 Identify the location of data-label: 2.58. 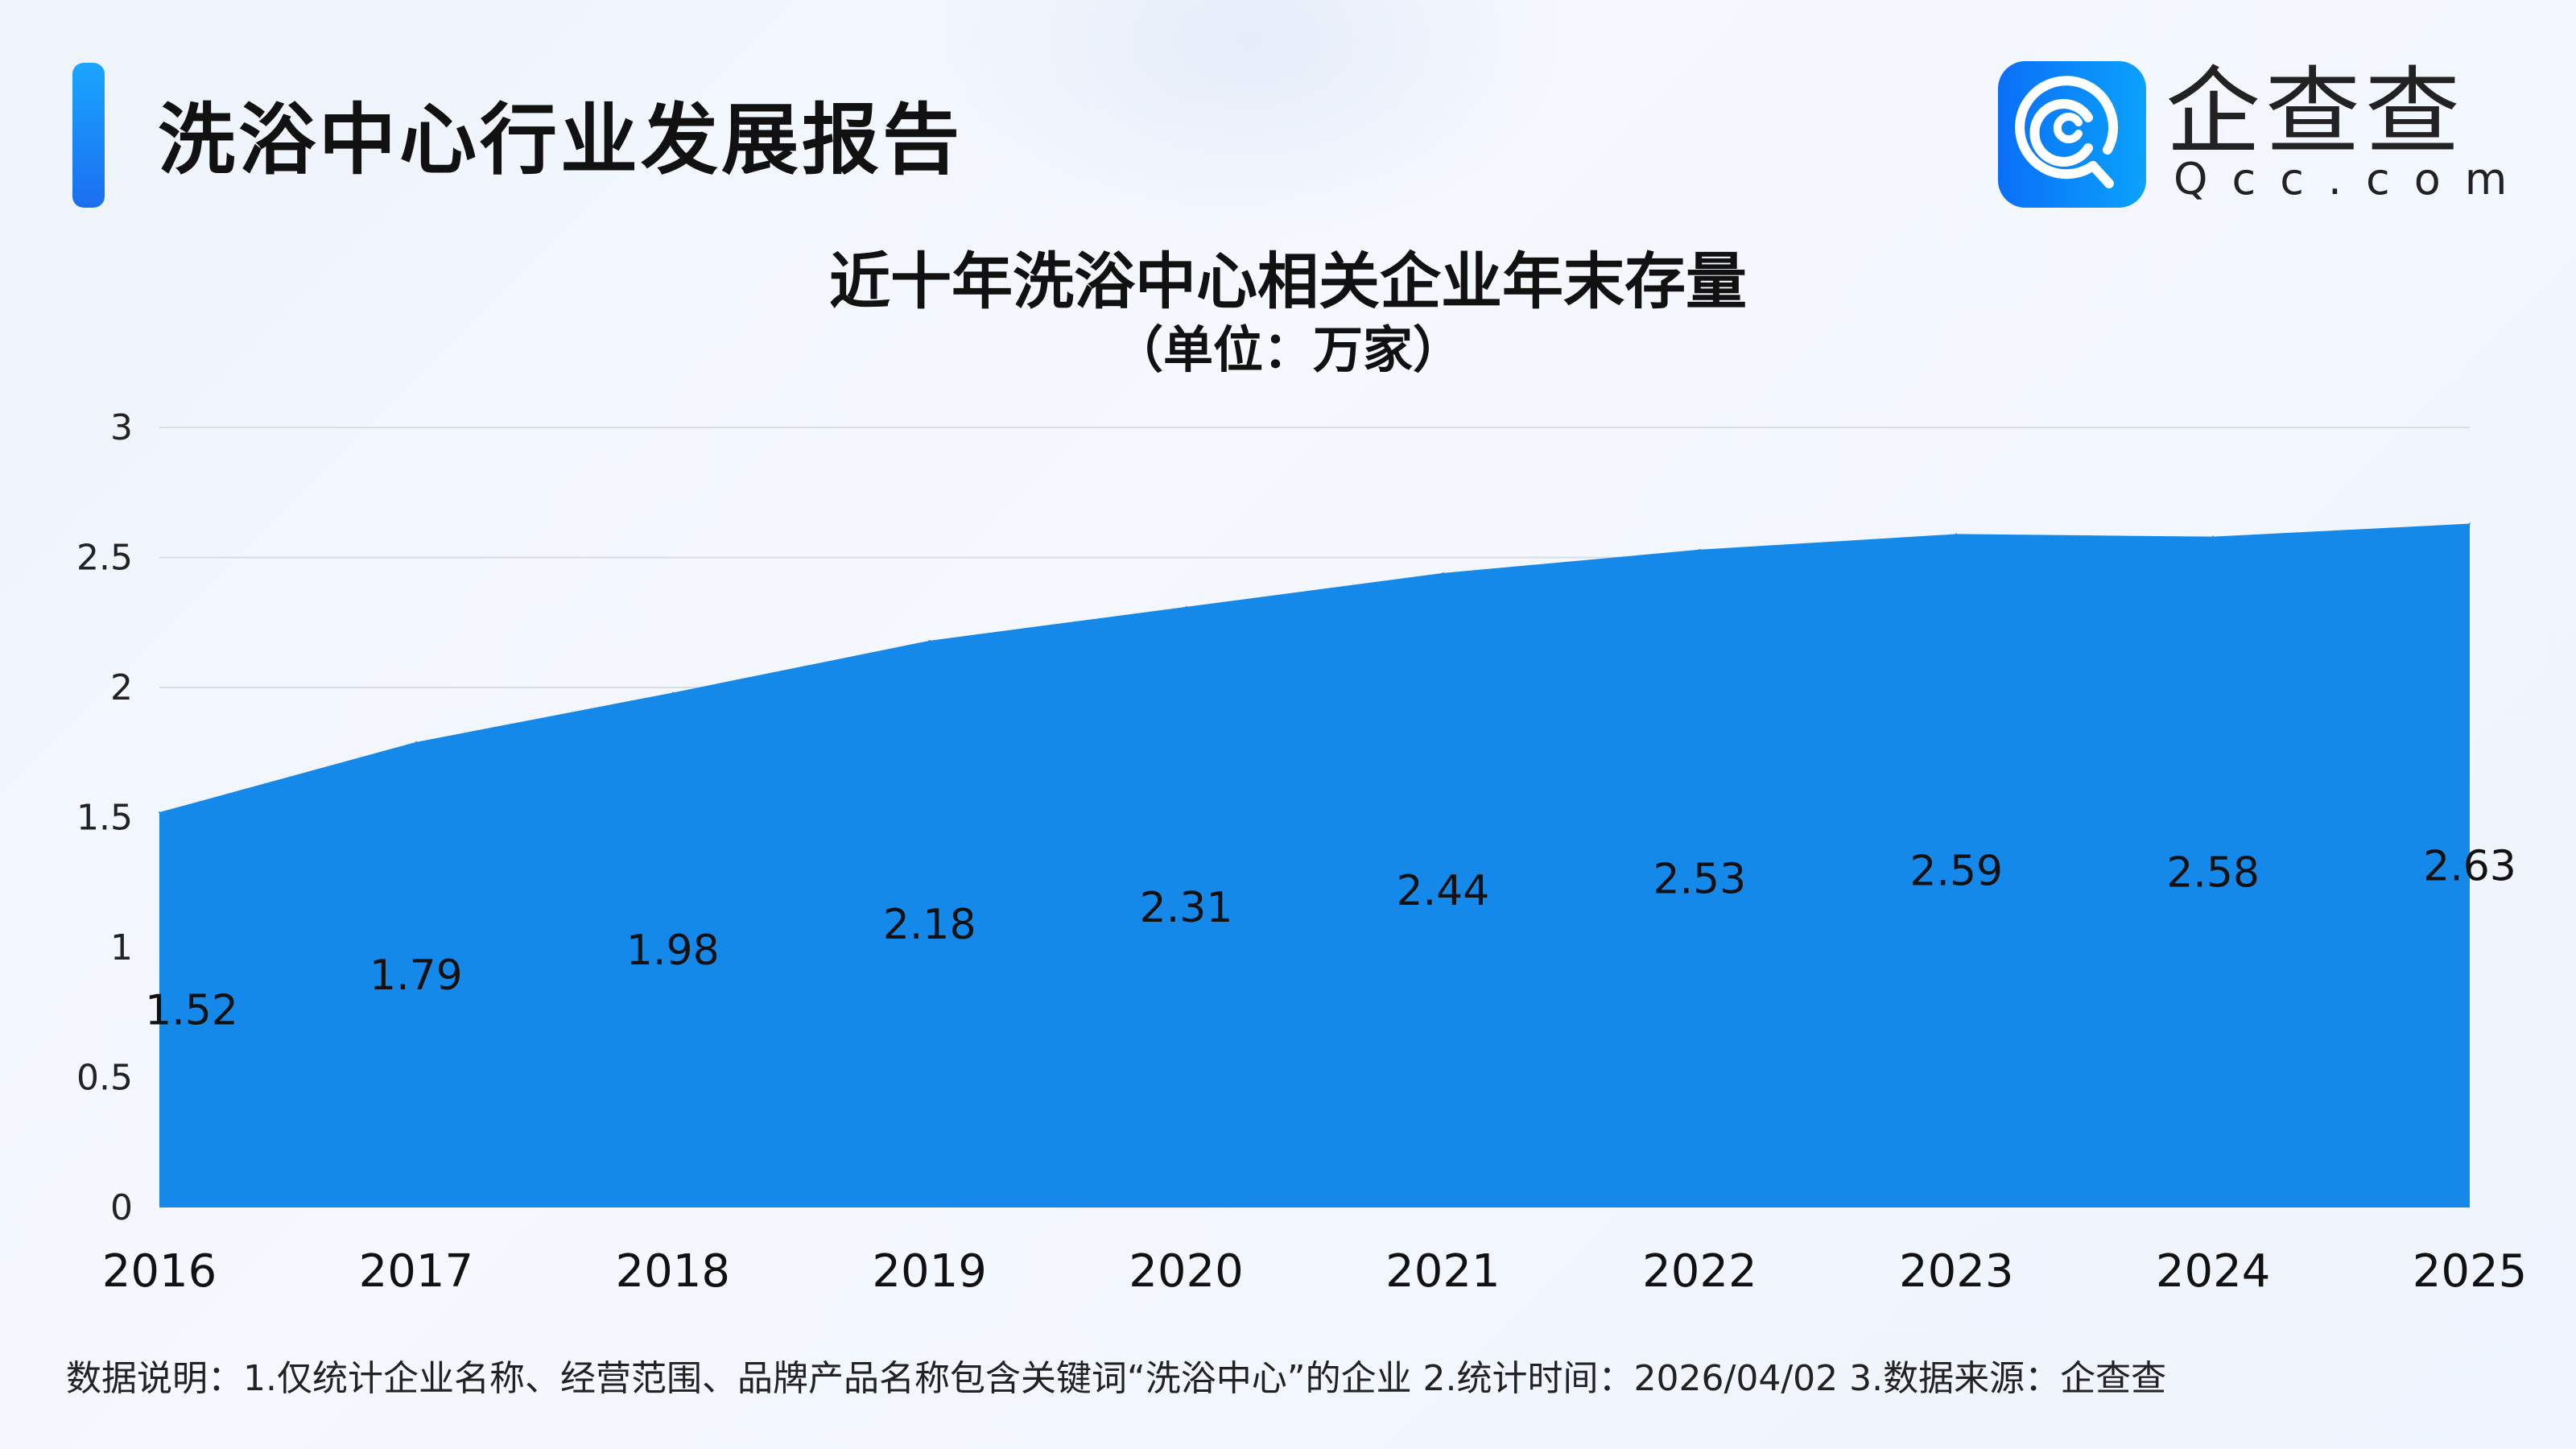
(2213, 872).